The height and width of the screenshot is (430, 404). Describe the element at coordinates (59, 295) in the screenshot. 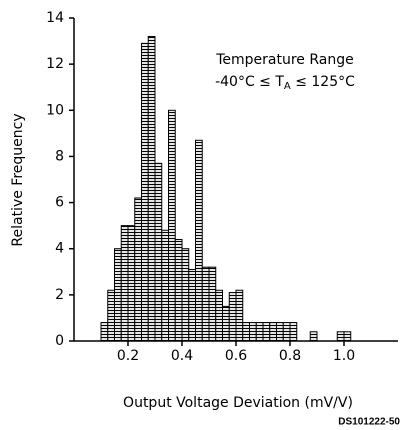

I see `y-tick-label: 2` at that location.